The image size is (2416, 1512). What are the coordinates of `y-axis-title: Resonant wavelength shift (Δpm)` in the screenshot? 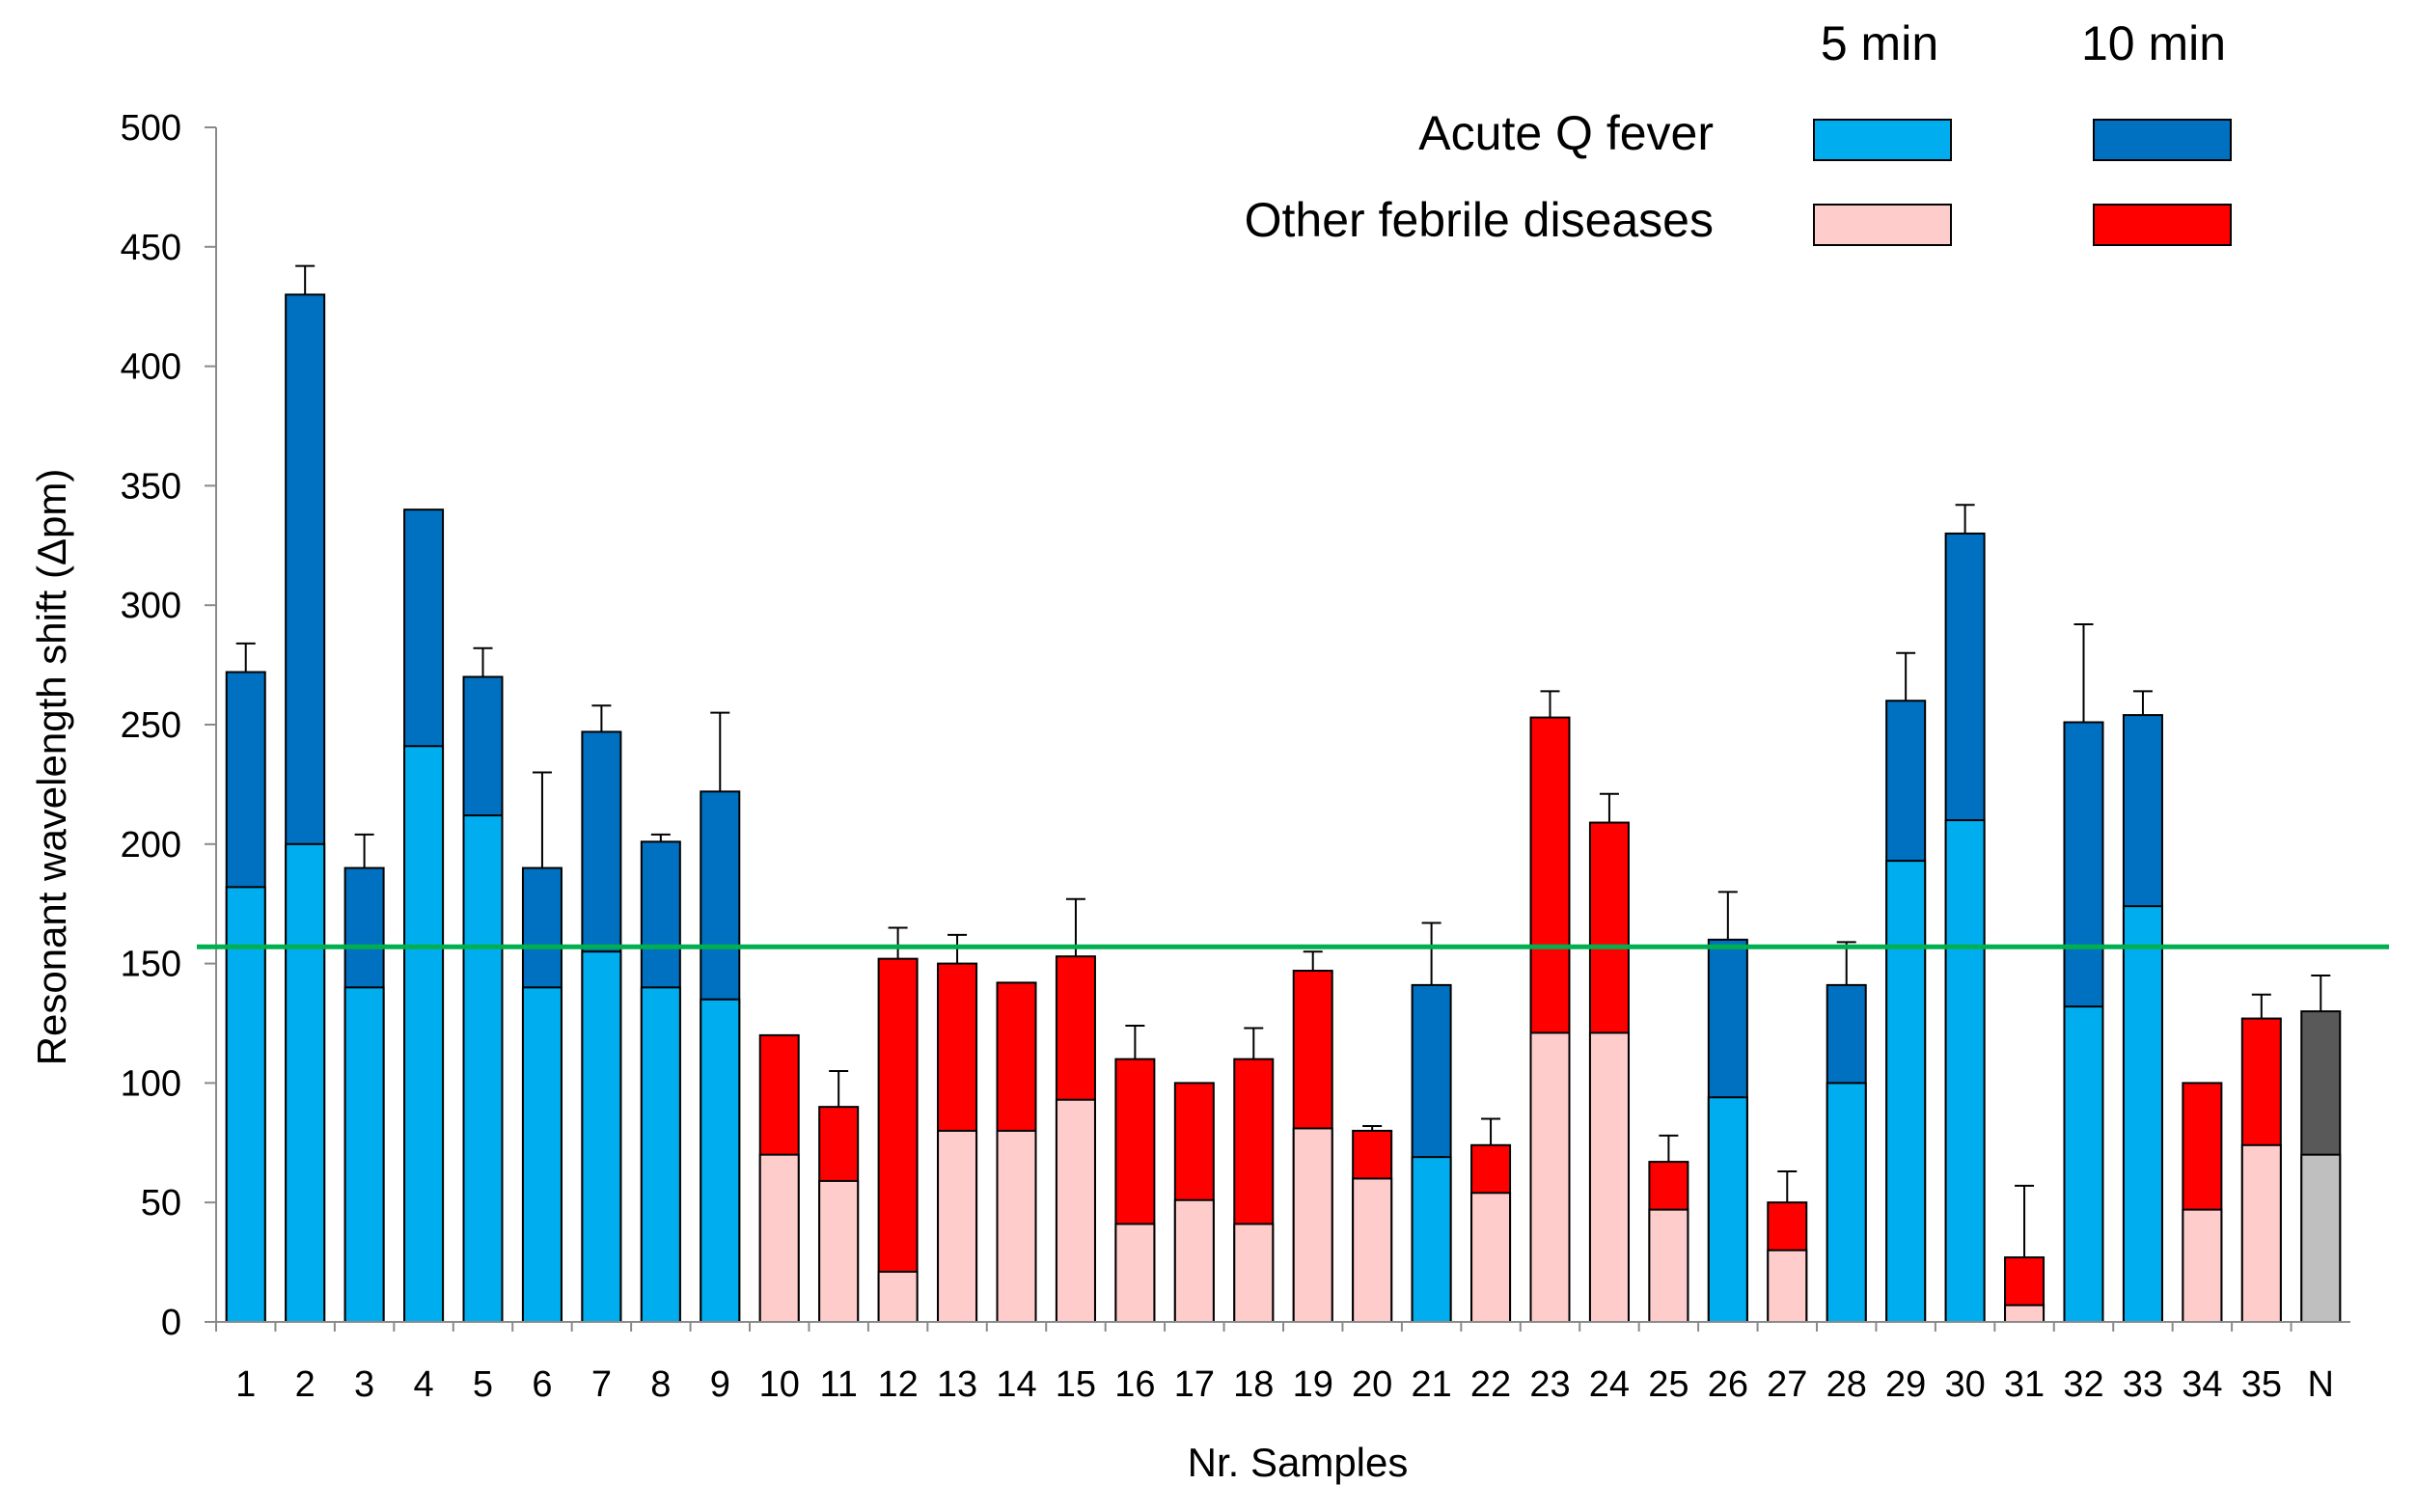 It's located at (51, 767).